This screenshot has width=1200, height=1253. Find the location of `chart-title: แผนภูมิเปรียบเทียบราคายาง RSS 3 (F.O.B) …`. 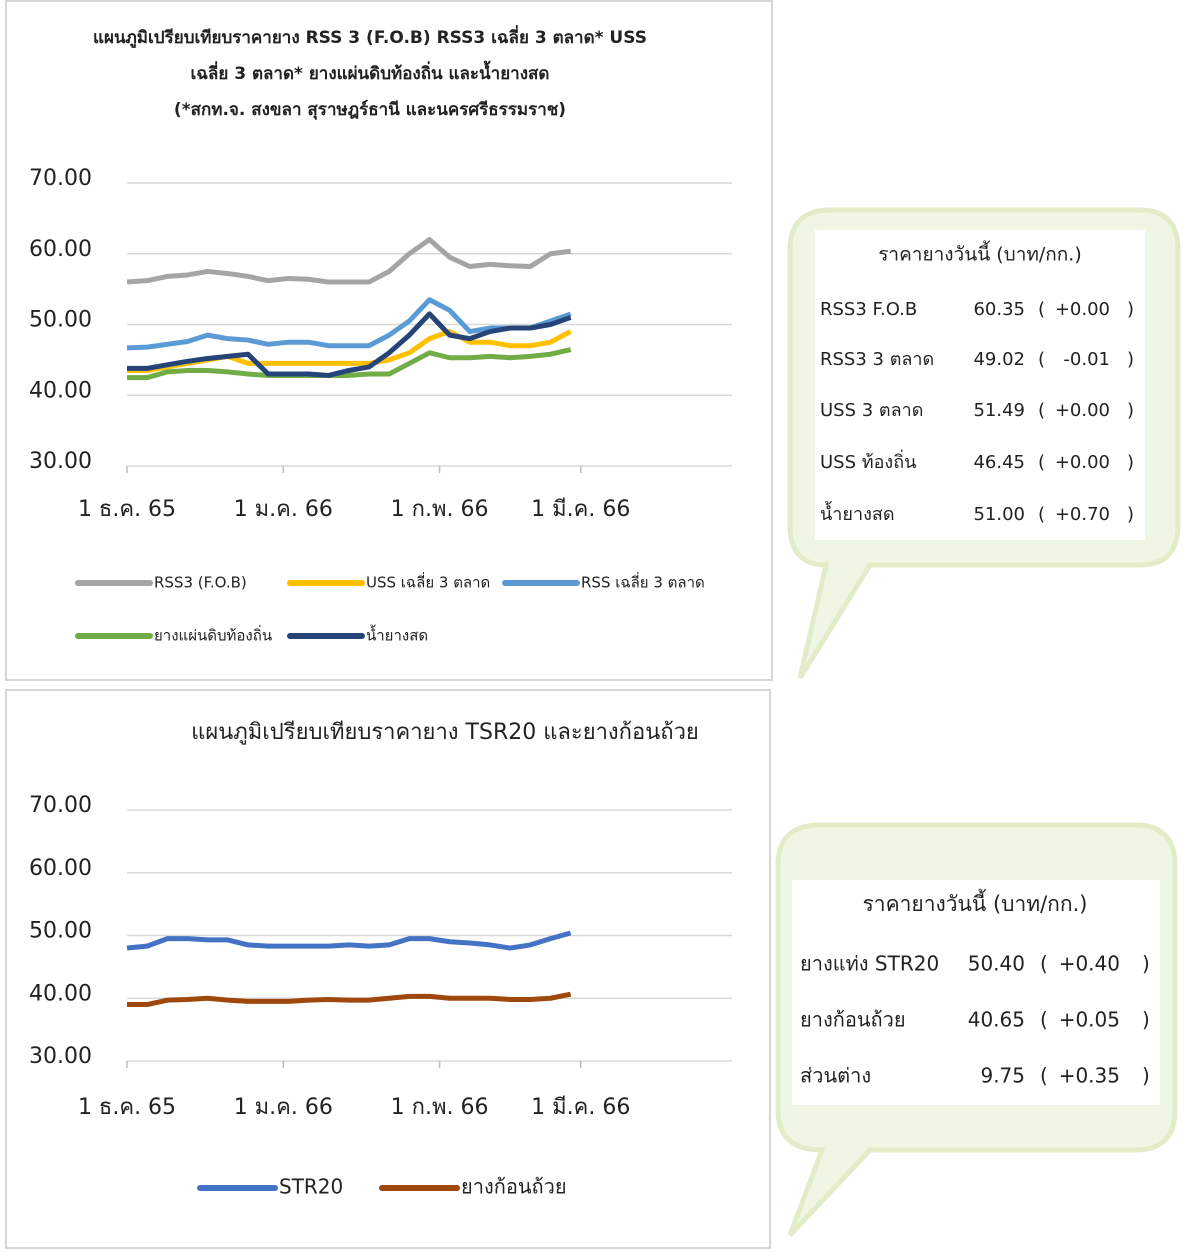

chart-title: แผนภูมิเปรียบเทียบราคายาง RSS 3 (F.O.B) … is located at coordinates (370, 37).